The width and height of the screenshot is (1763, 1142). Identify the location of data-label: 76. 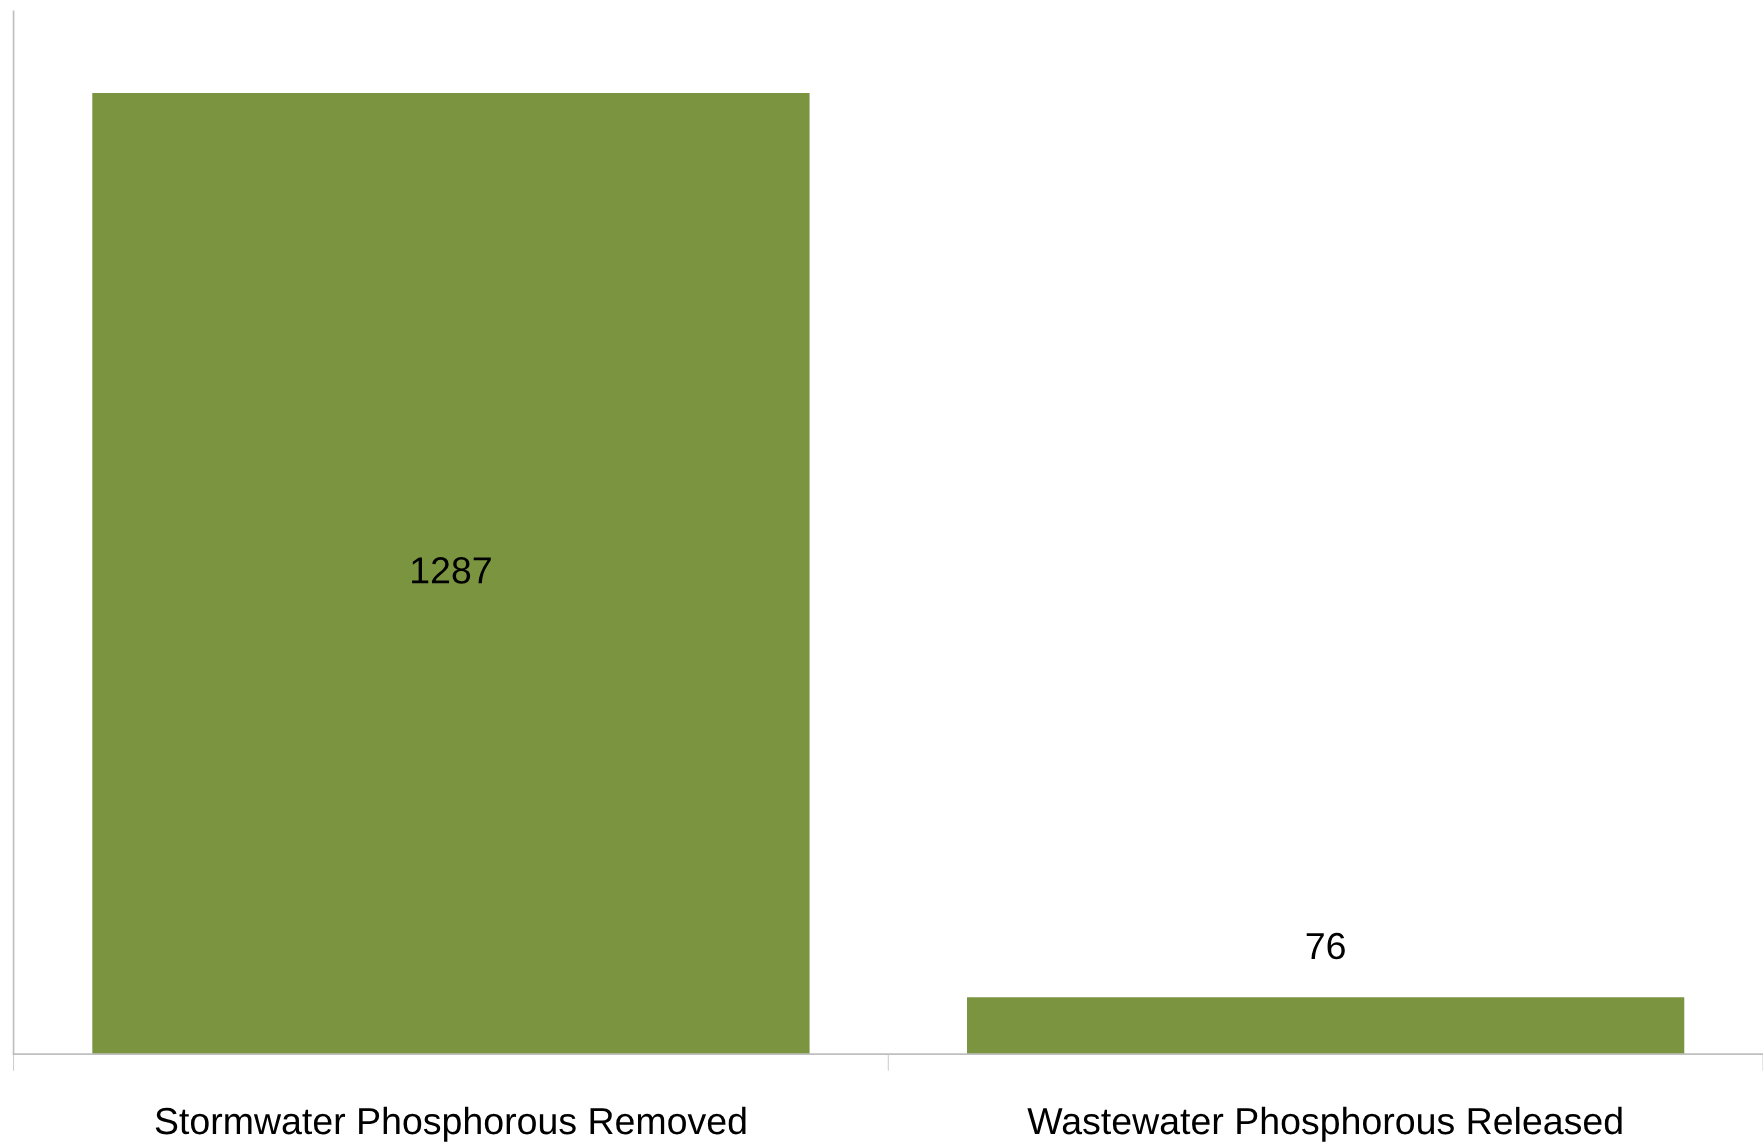
(1325, 946).